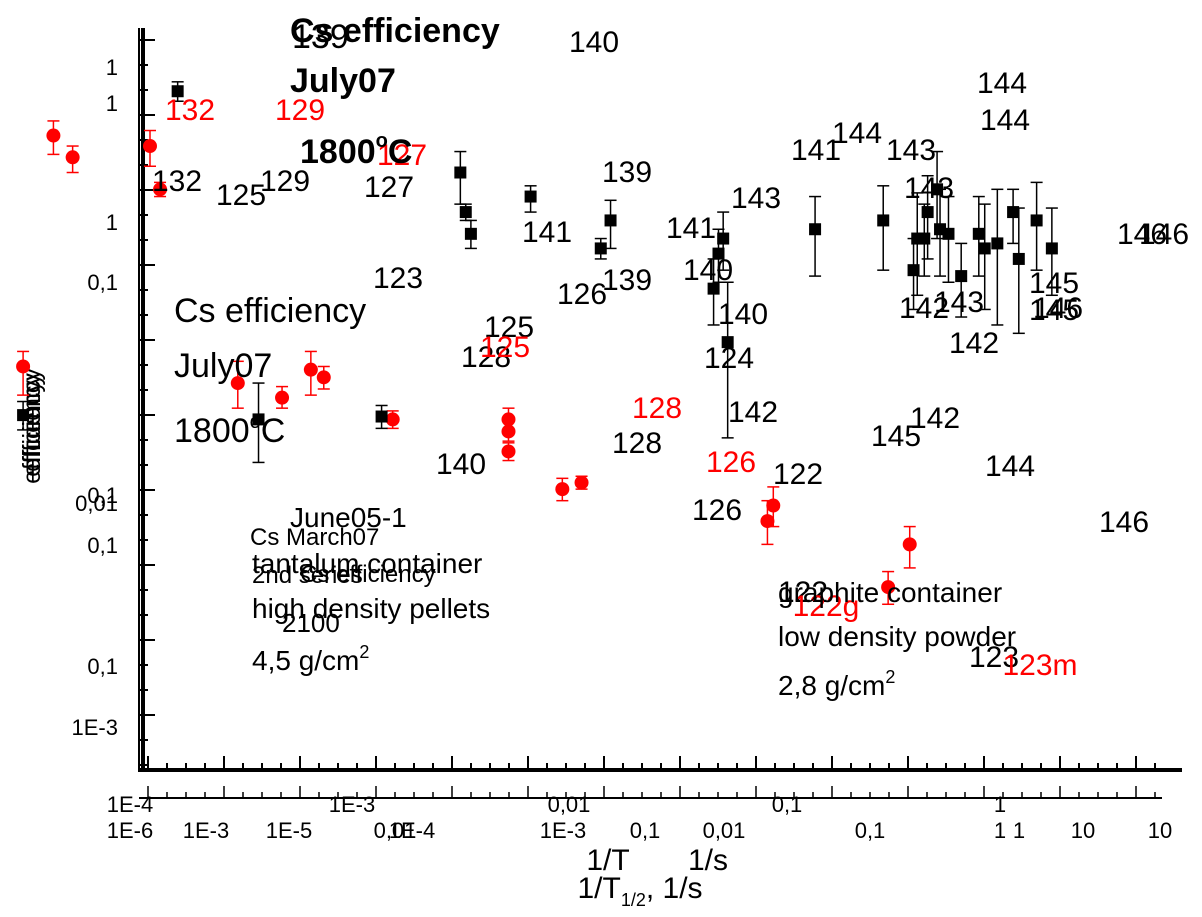  I want to click on bold-date: July07, so click(343, 81).